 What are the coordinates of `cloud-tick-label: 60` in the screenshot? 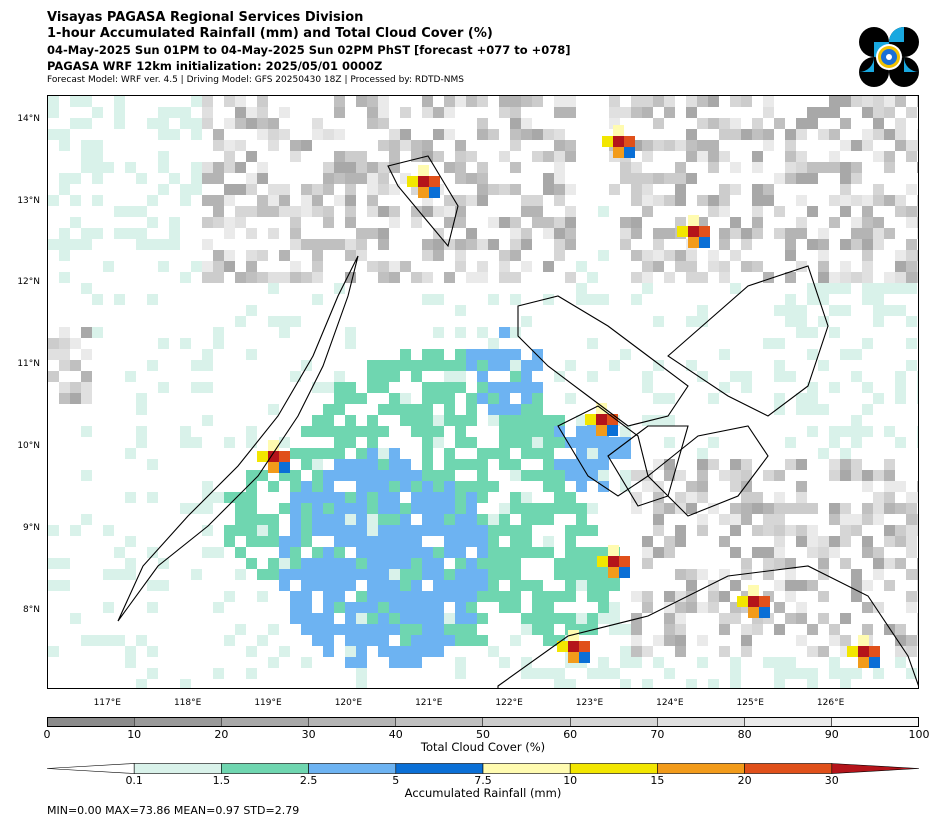 It's located at (570, 734).